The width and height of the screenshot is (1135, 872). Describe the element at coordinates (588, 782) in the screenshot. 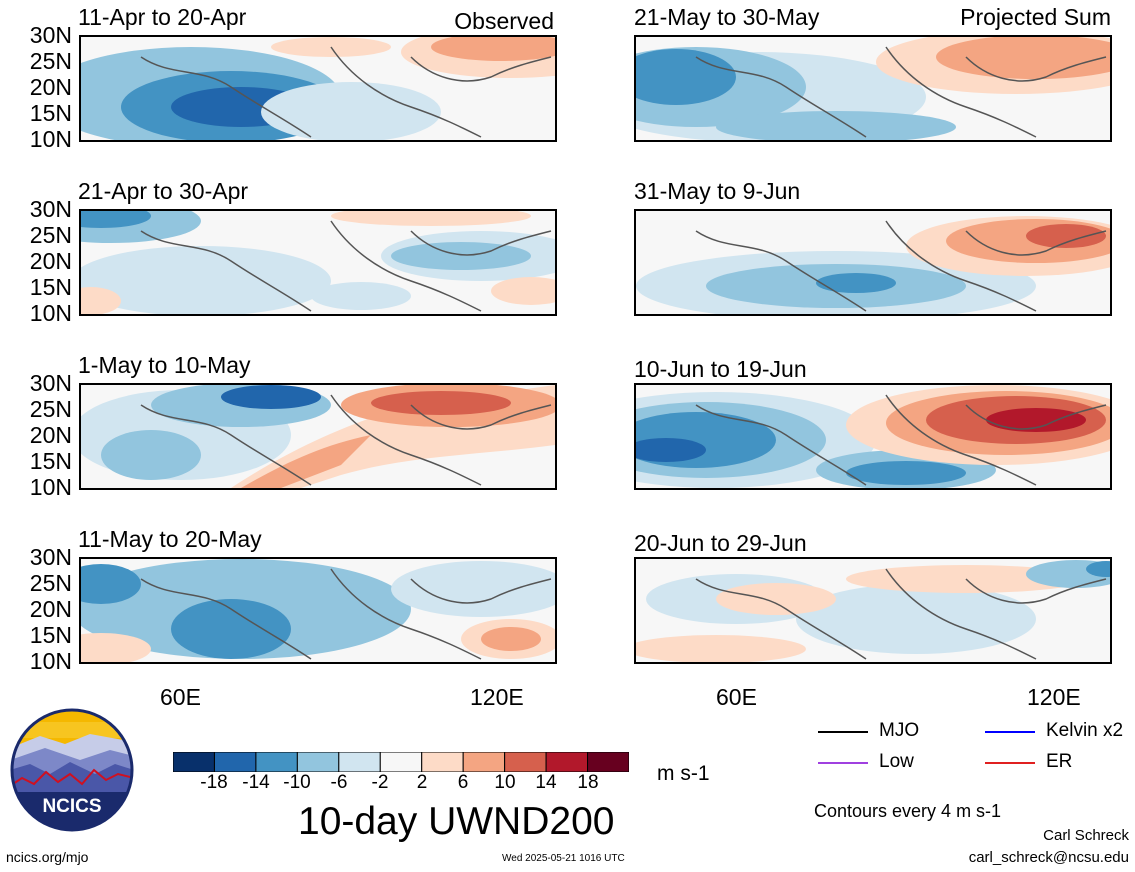

I see `colorbar-tick: 18` at that location.